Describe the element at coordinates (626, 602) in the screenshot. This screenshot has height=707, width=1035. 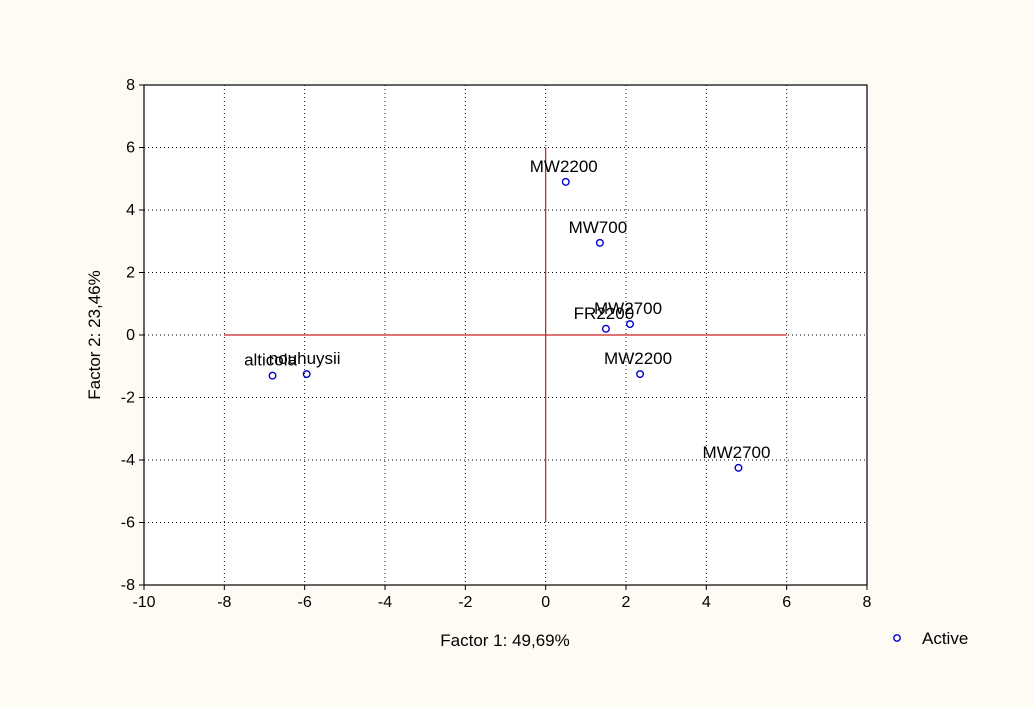
I see `x-tick-label: 2` at that location.